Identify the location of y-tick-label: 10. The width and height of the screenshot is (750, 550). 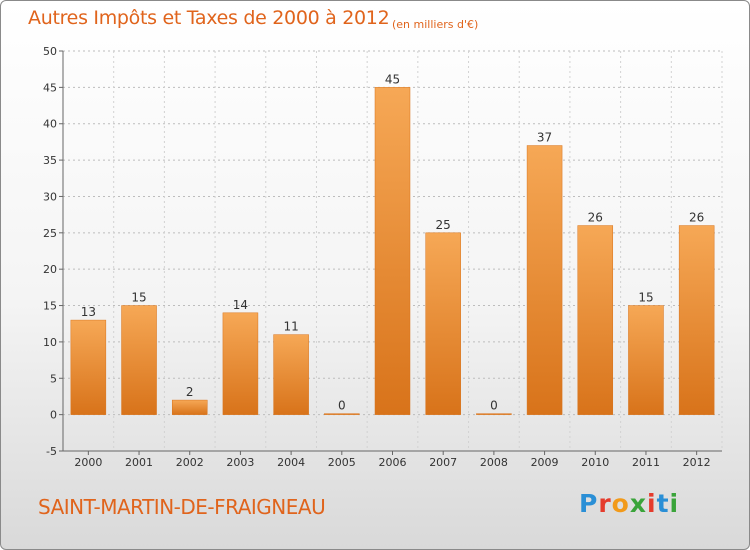
(50, 342).